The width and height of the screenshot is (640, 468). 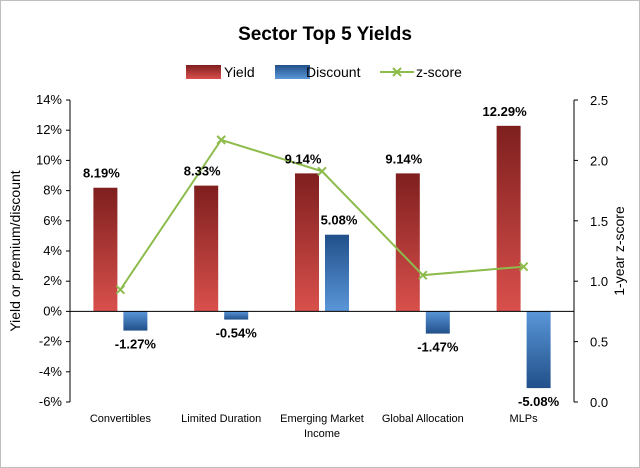 What do you see at coordinates (591, 251) in the screenshot?
I see `y2-axis-ticks: 0.0 0.5 1.0 1.5 2.0 2.5` at bounding box center [591, 251].